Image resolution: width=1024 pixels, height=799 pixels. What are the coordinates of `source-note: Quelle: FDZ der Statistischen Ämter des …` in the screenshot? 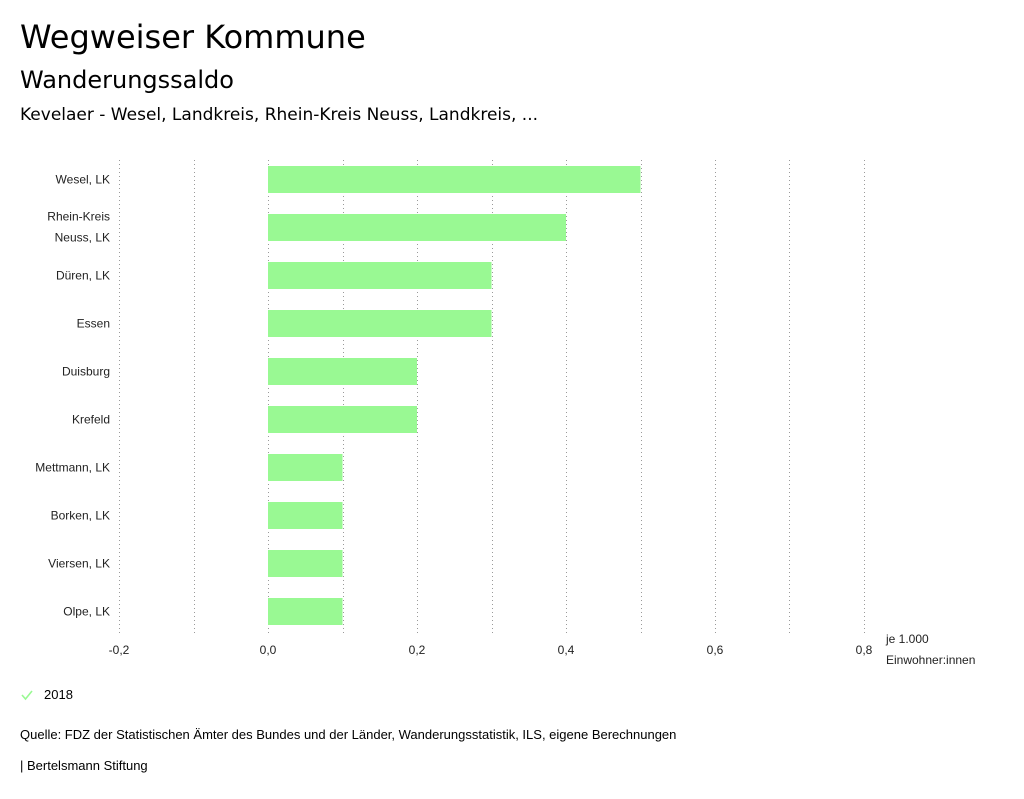 It's located at (348, 734).